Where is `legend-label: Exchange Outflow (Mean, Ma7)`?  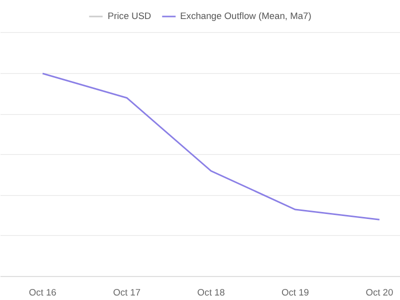
legend-label: Exchange Outflow (Mean, Ma7) is located at coordinates (246, 16).